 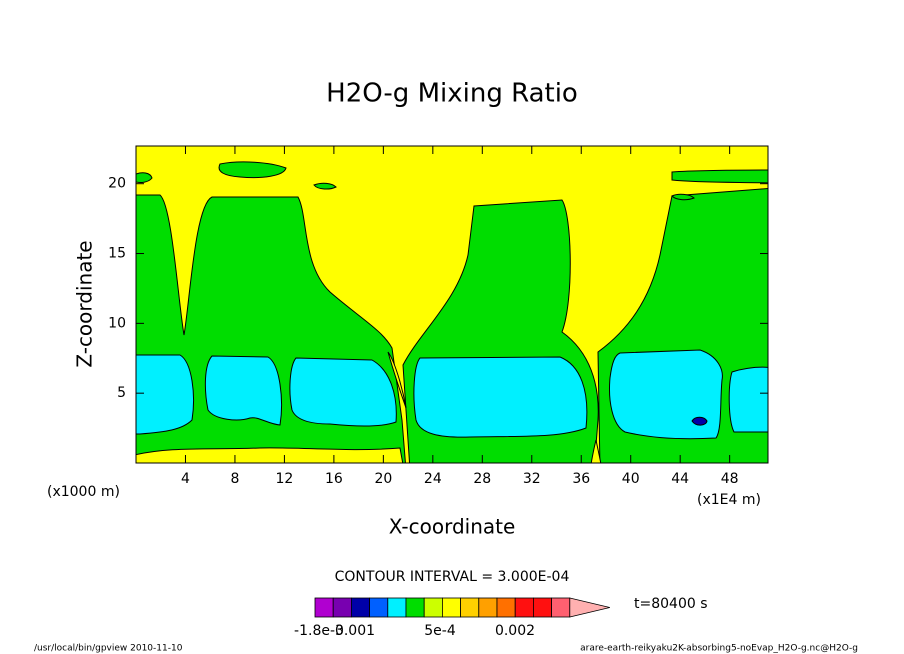 What do you see at coordinates (185, 479) in the screenshot?
I see `x-tick-label: 4` at bounding box center [185, 479].